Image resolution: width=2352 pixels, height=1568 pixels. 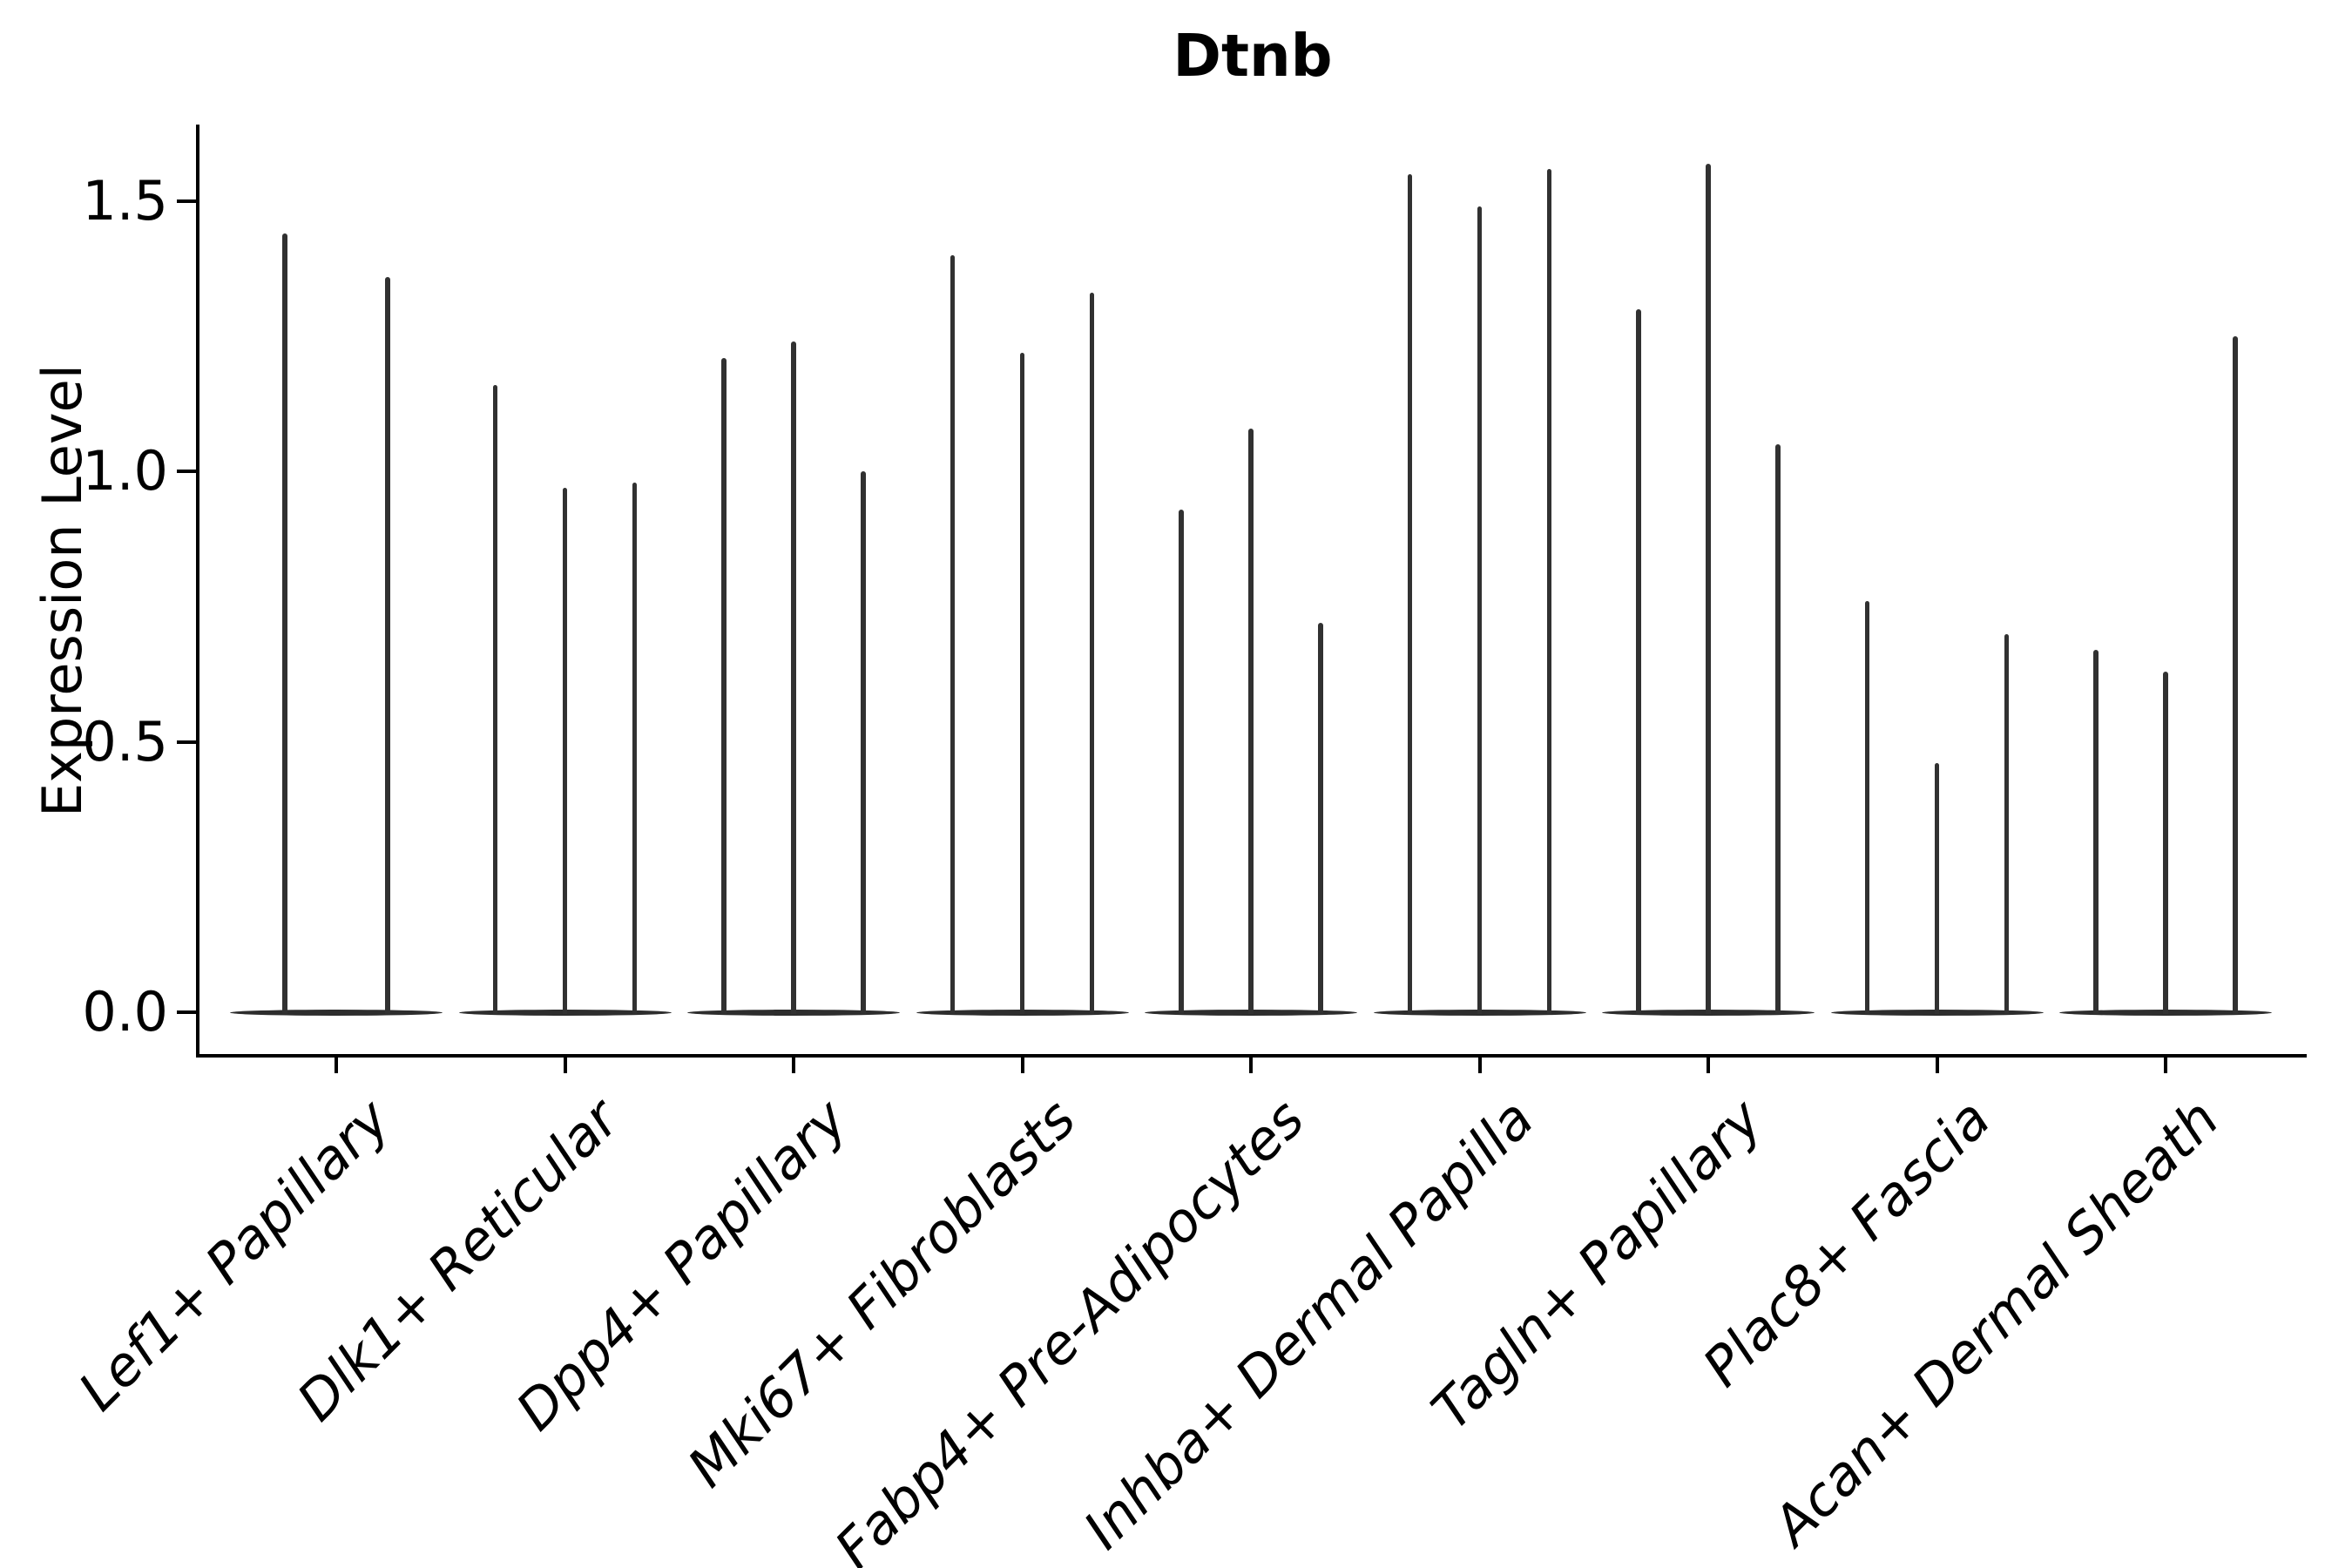 I want to click on x-tick-label: Fabp4+ Pre-Adipocytes, so click(x=1069, y=1327).